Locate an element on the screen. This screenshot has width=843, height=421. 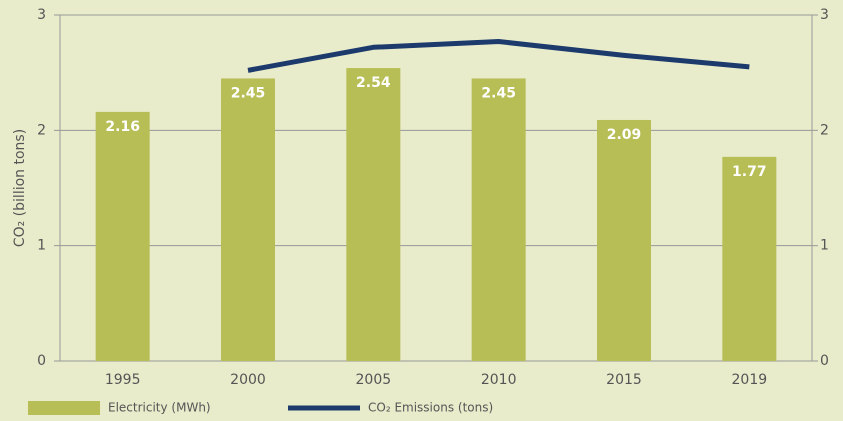
y-tick-label: 1 is located at coordinates (41, 246).